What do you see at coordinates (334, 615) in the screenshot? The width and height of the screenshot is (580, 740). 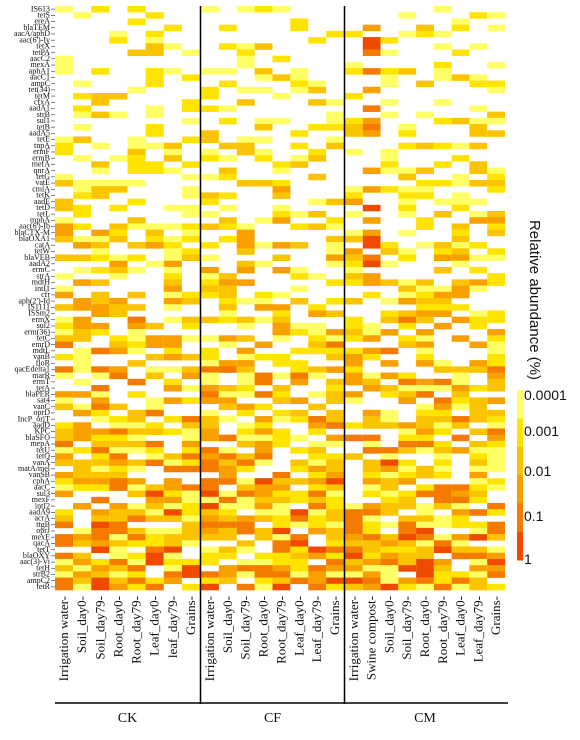 I see `sample-label: Grains-` at bounding box center [334, 615].